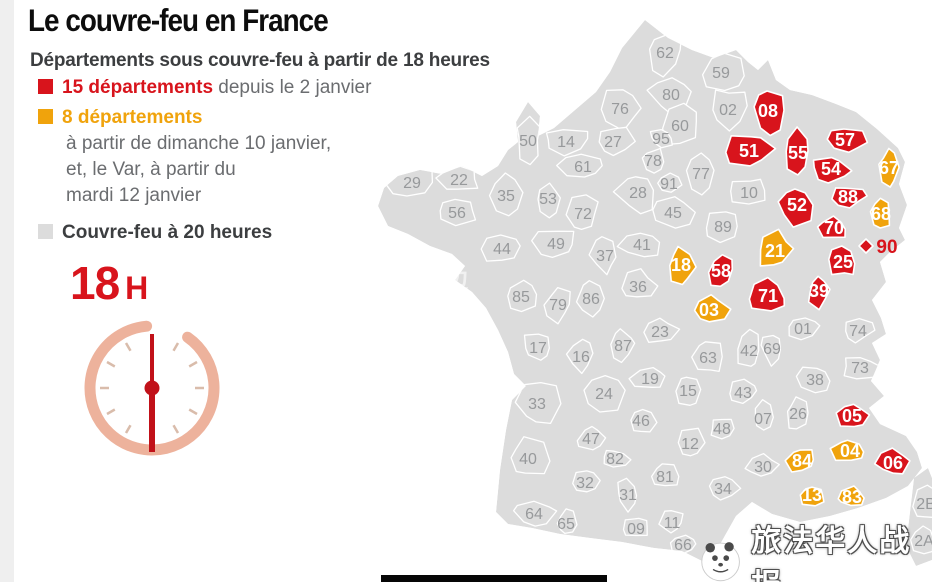 The image size is (932, 582). What do you see at coordinates (665, 53) in the screenshot?
I see `dept-label-62: 62` at bounding box center [665, 53].